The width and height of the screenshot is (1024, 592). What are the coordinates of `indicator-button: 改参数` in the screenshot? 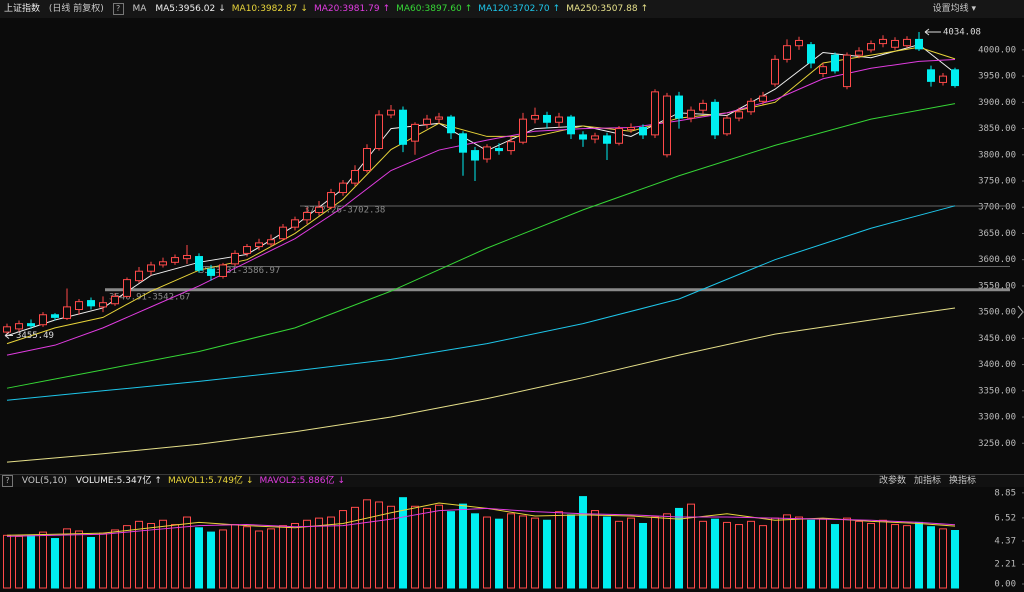 It's located at (892, 481).